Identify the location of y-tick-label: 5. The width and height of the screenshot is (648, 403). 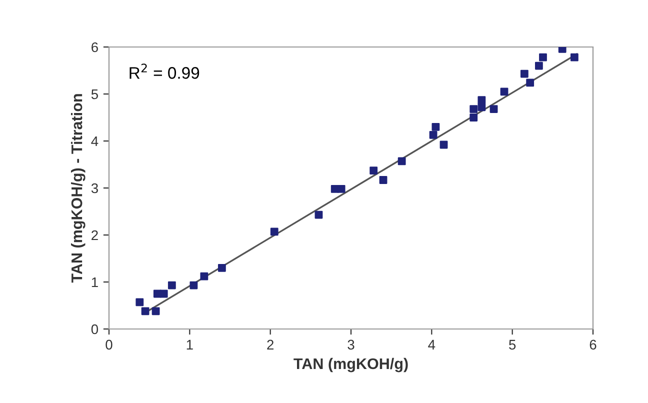
(94, 94).